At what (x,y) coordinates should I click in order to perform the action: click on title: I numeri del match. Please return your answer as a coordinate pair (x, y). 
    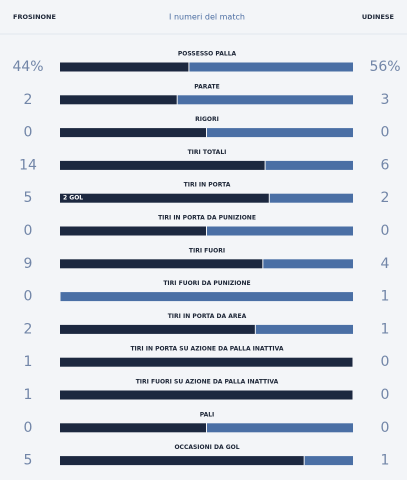
    Looking at the image, I should click on (207, 17).